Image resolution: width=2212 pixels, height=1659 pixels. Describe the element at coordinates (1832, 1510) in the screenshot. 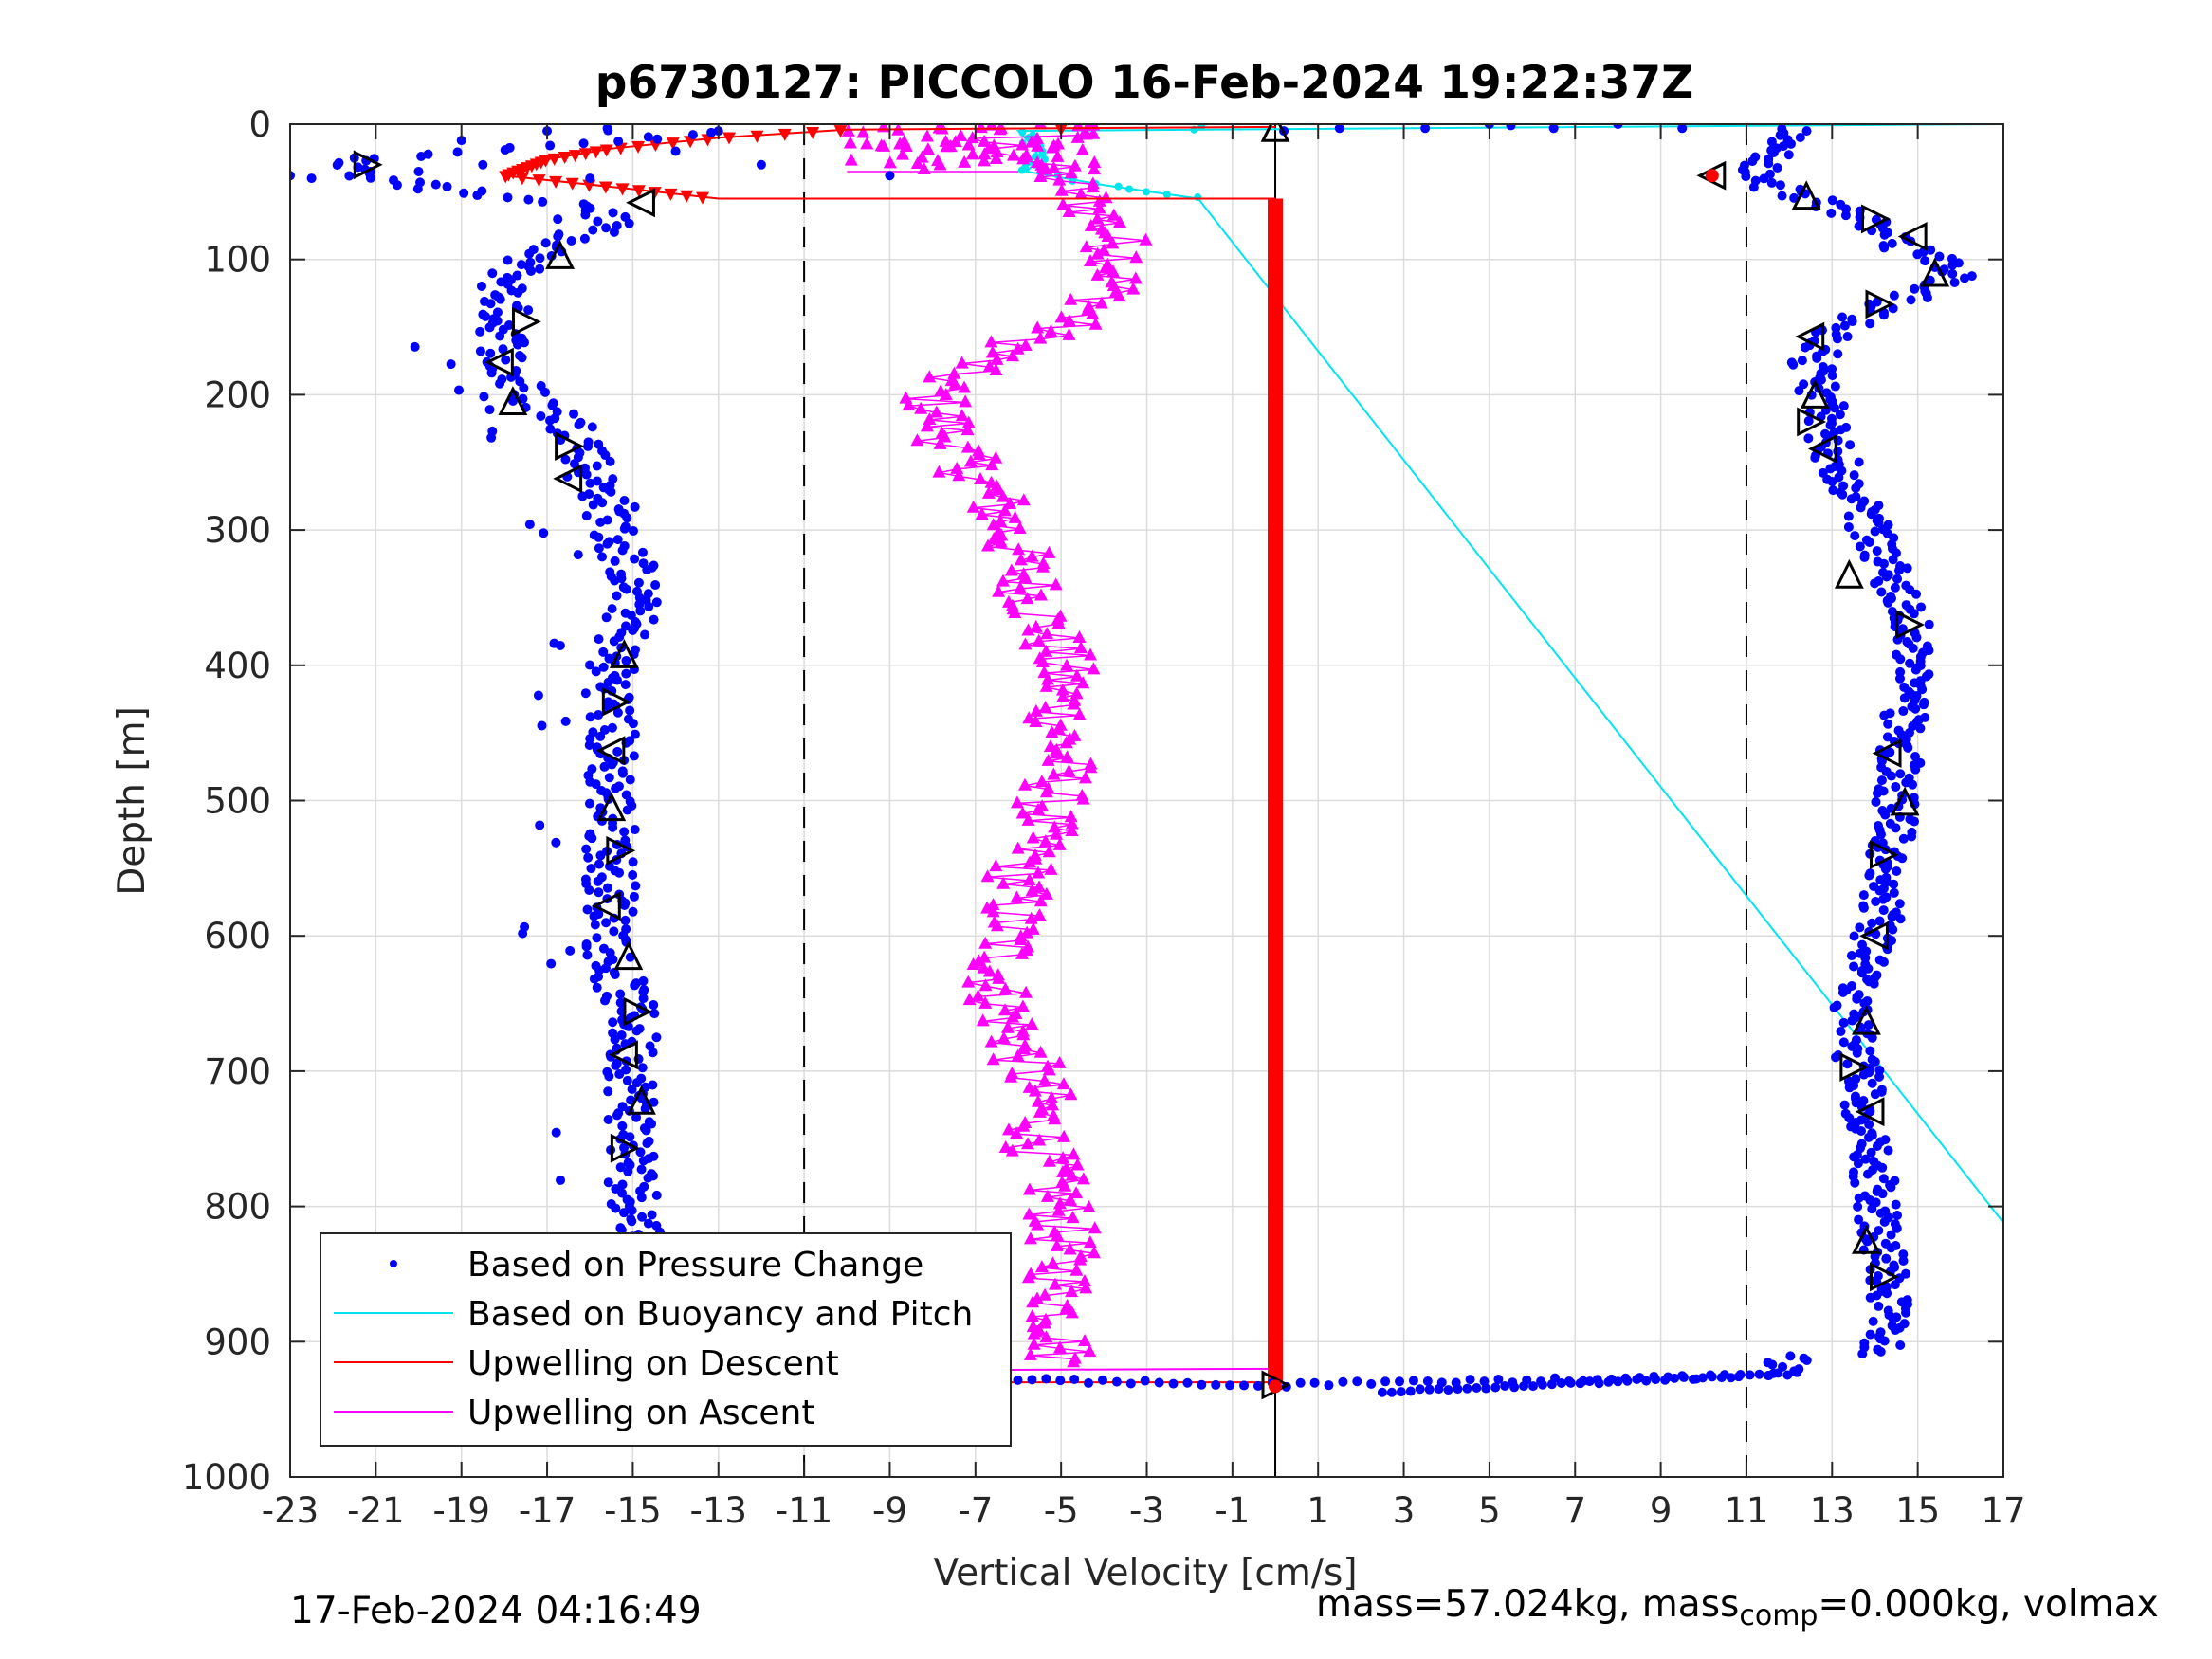

I see `x-tick-label: 13` at that location.